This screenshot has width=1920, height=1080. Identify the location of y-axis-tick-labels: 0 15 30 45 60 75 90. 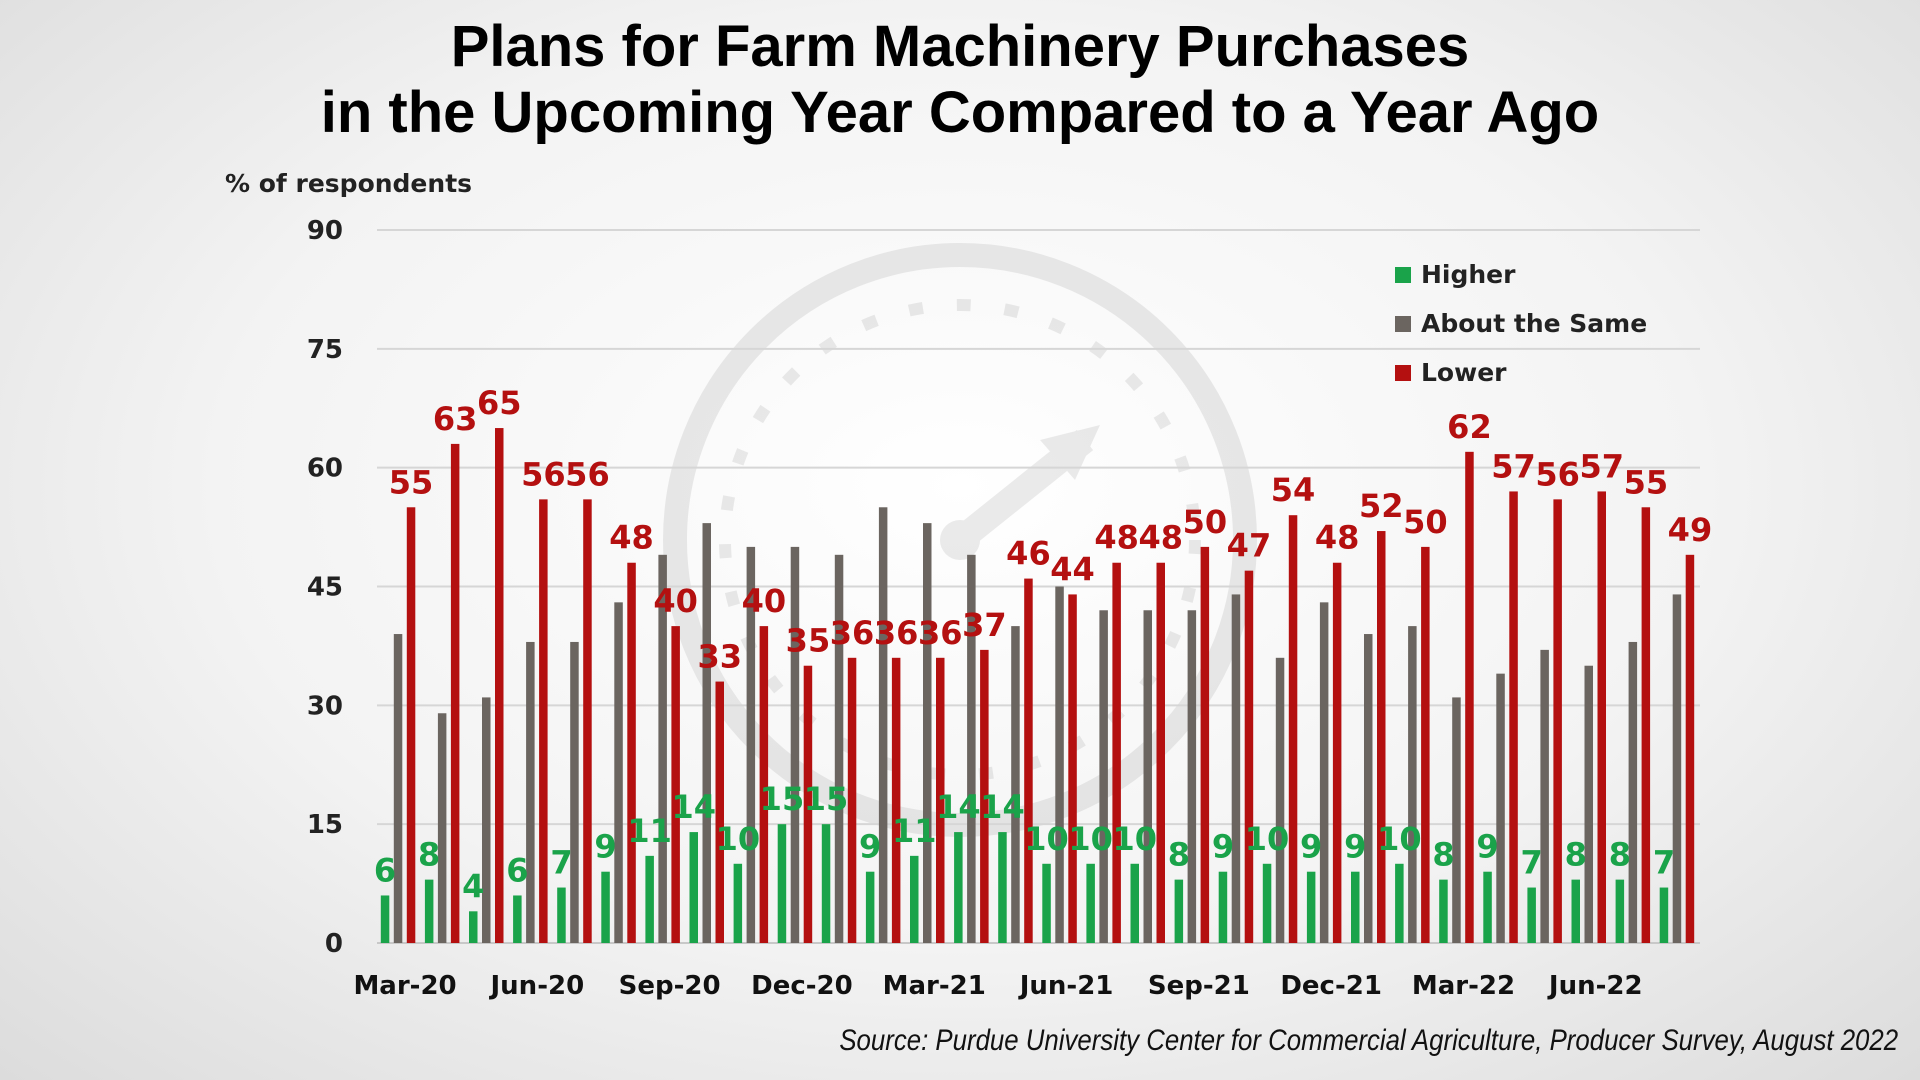
(325, 587).